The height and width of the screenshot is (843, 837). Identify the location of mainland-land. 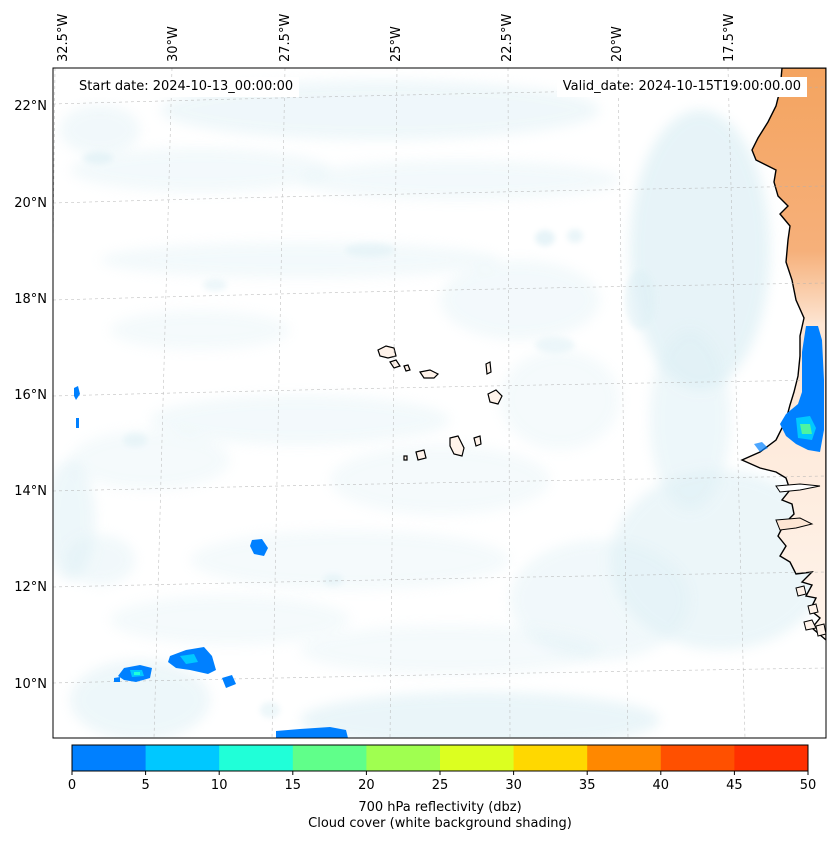
(783, 354).